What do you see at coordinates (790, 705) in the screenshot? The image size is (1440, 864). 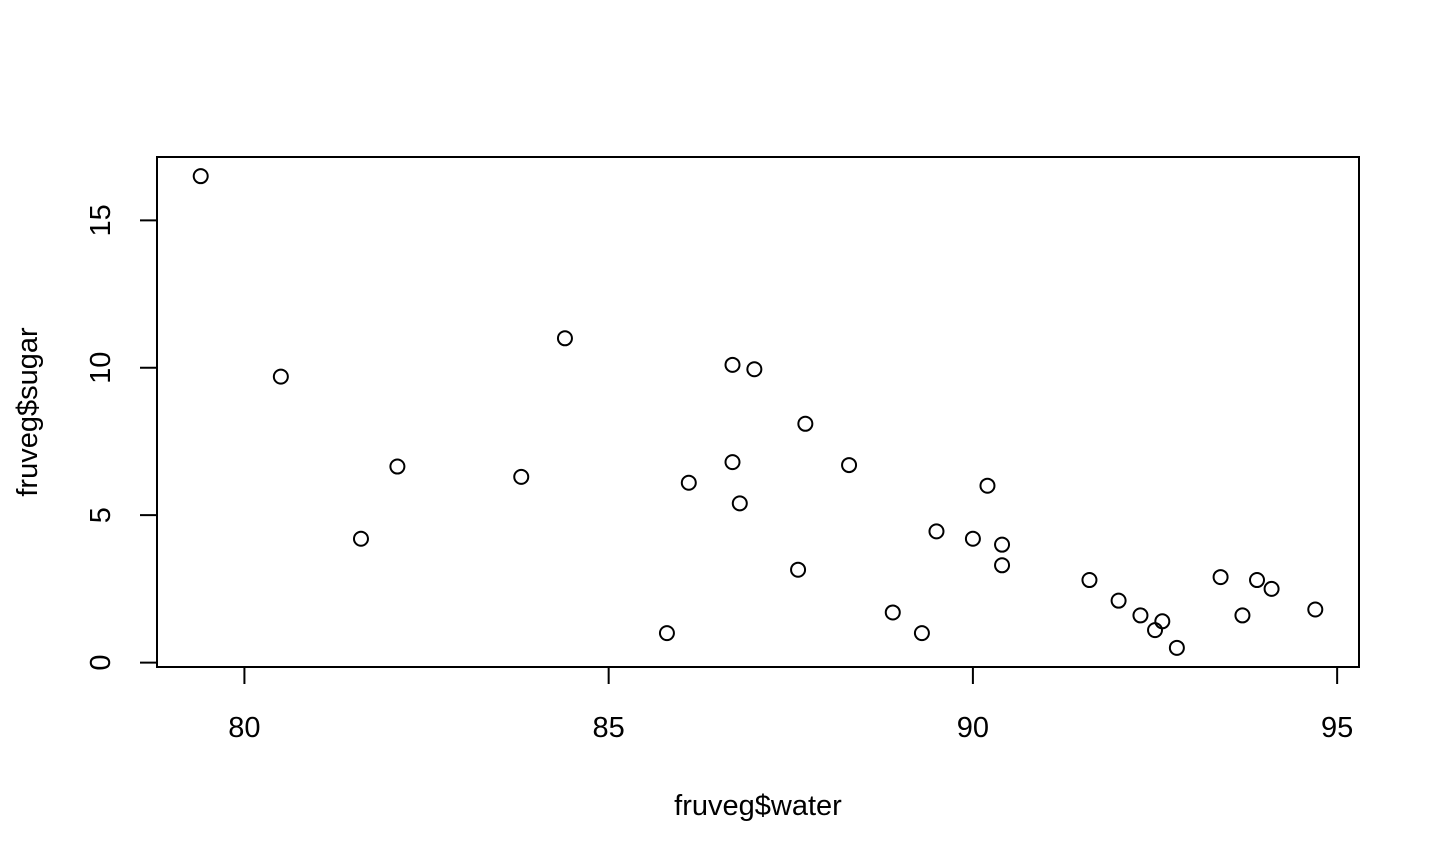 I see `x-axis: 80 85 90 95` at bounding box center [790, 705].